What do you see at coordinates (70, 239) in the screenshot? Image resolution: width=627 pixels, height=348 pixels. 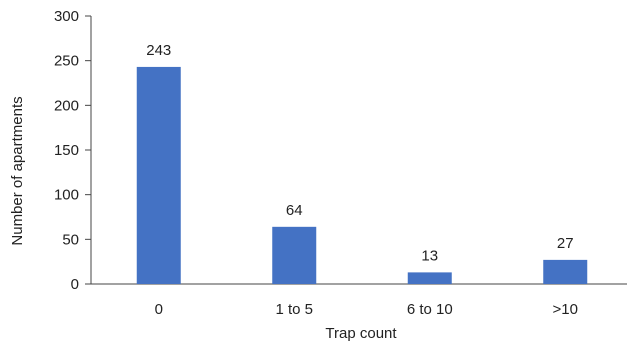 I see `y-tick-label: 50` at bounding box center [70, 239].